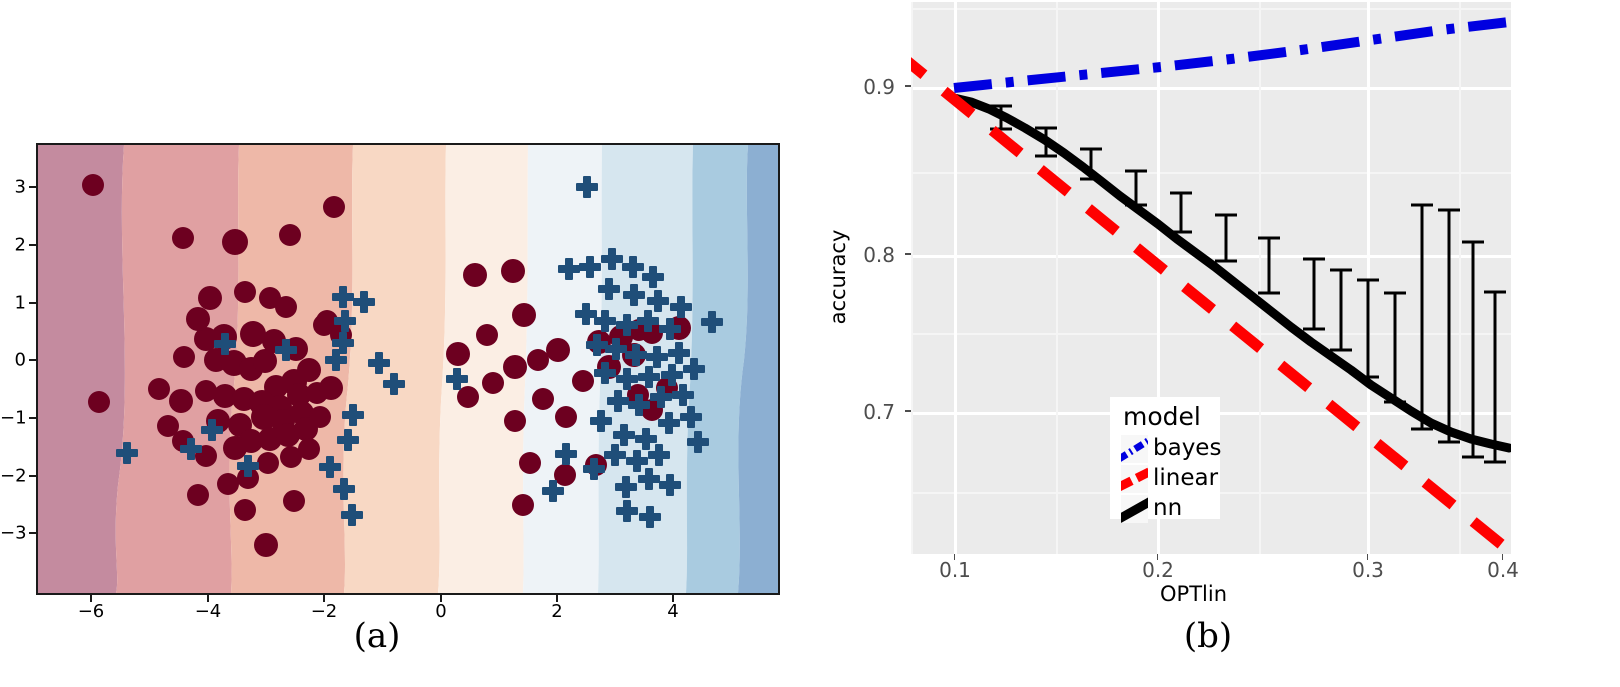 This screenshot has width=1620, height=687. Describe the element at coordinates (13, 418) in the screenshot. I see `panel-a-ytick-4: −1` at that location.